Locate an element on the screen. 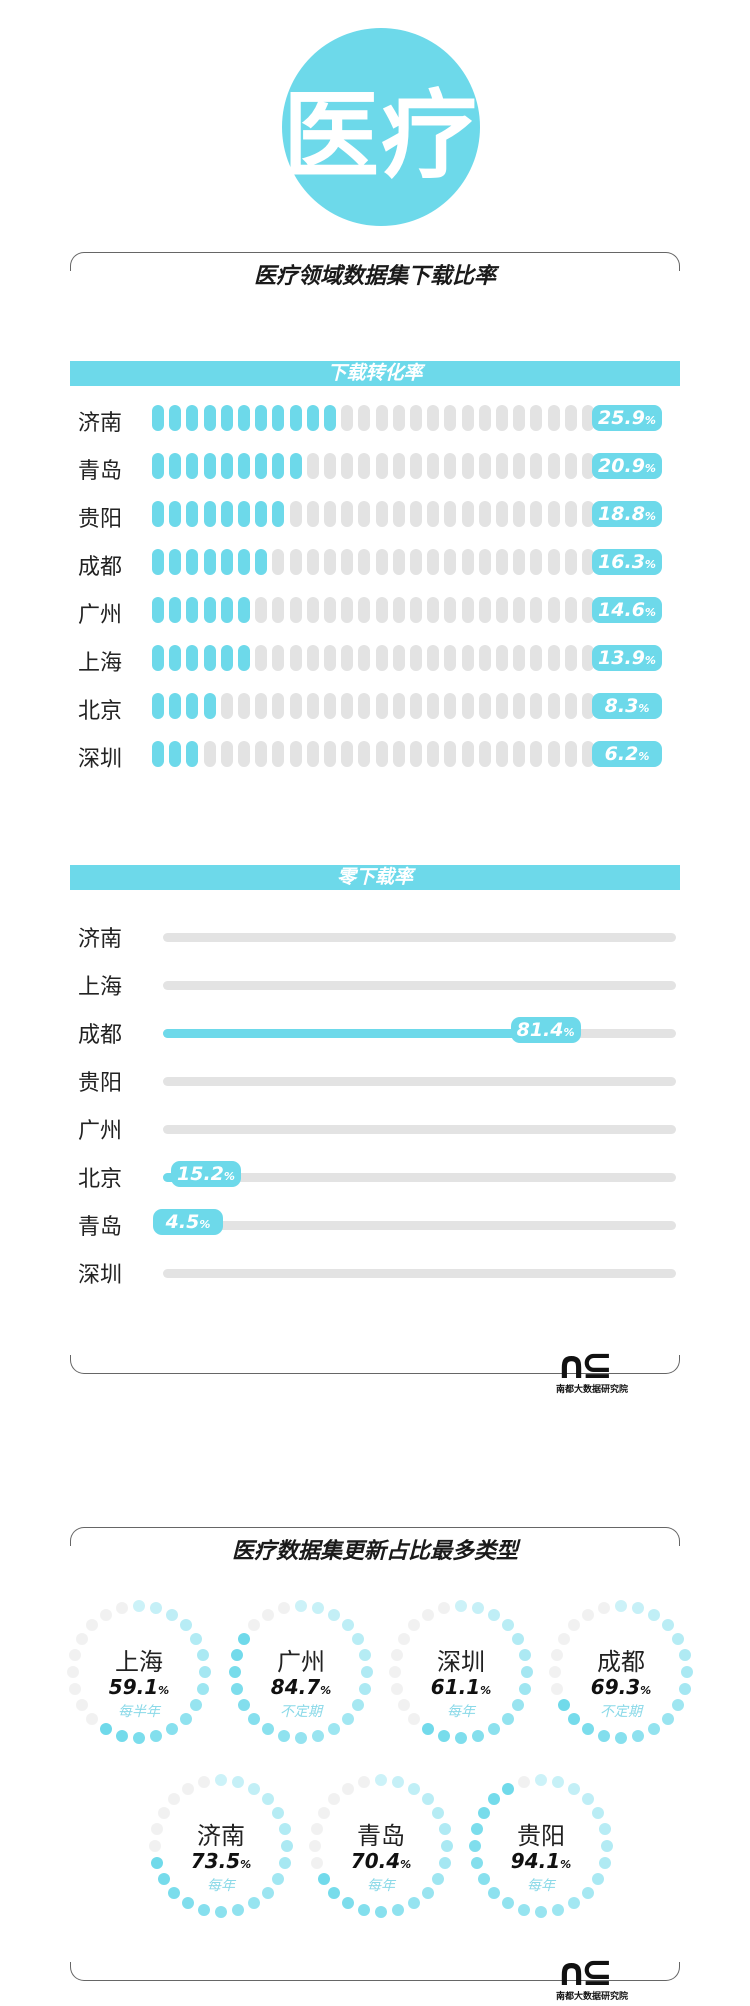 The width and height of the screenshot is (750, 2006). section1-title-wrap: 医疗领域数据集下载比率 is located at coordinates (375, 274).